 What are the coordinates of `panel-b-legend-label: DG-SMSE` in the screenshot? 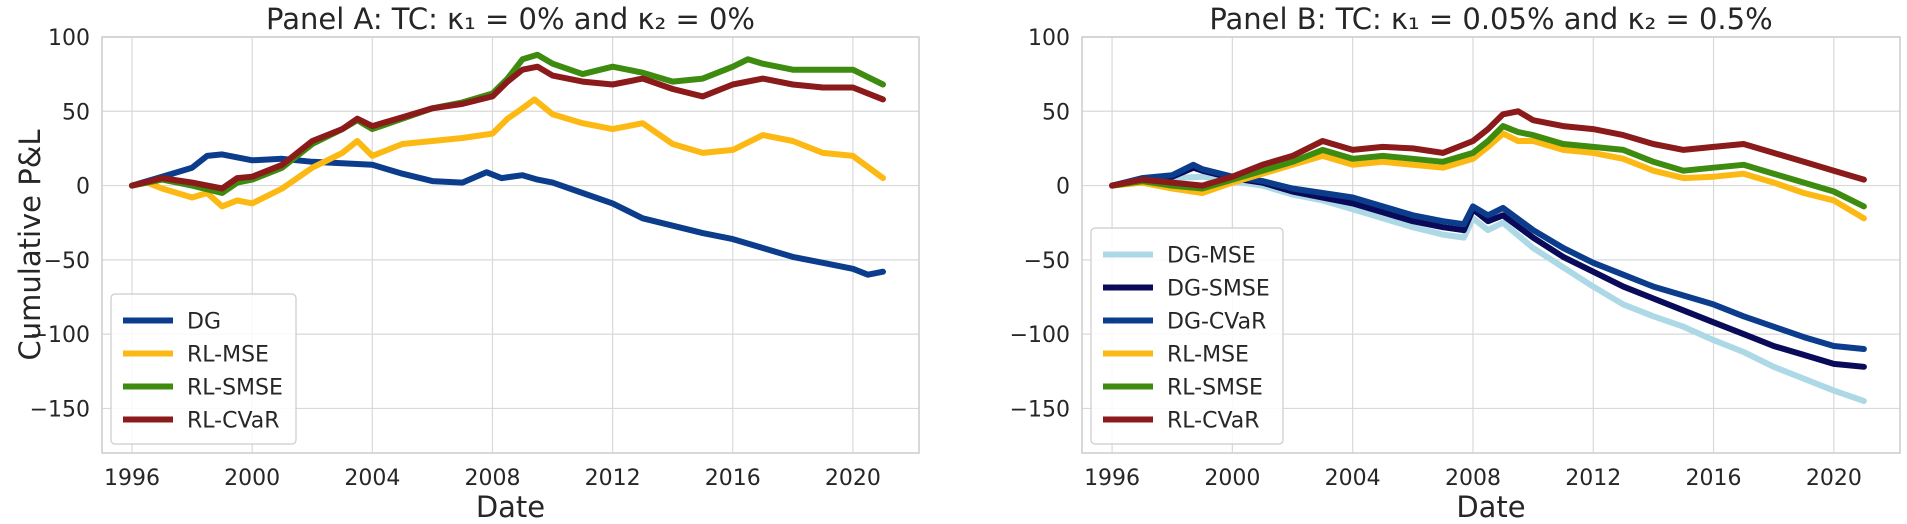 It's located at (1218, 289).